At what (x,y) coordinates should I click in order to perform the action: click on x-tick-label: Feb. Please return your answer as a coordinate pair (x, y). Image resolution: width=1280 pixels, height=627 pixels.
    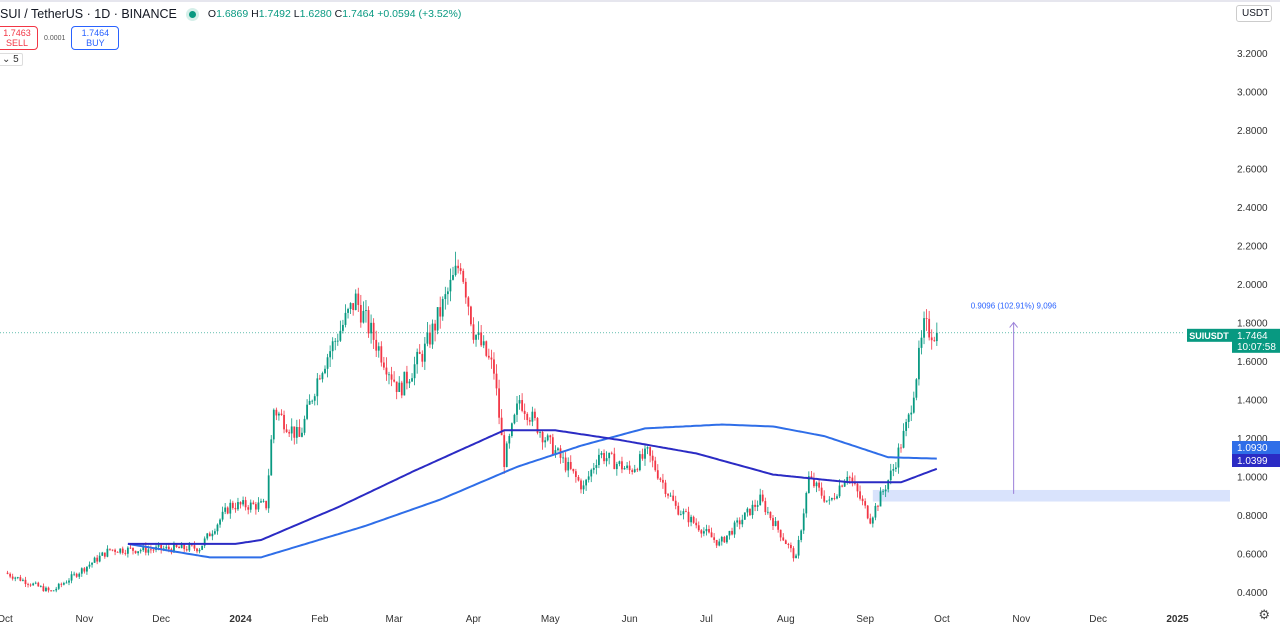
    Looking at the image, I should click on (320, 619).